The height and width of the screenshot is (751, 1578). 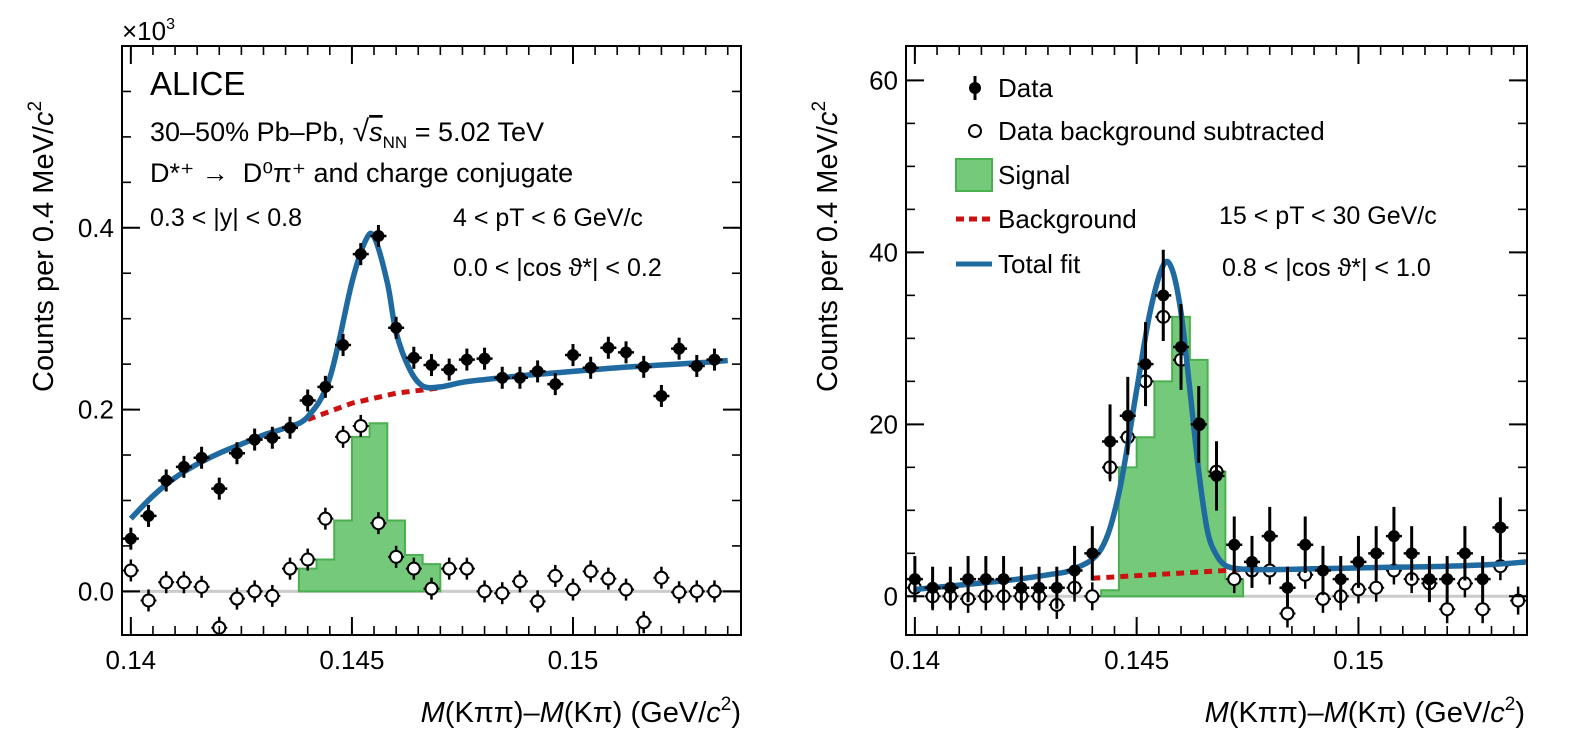 I want to click on legend-item-bkg-subtracted: Data background subtracted, so click(x=1146, y=131).